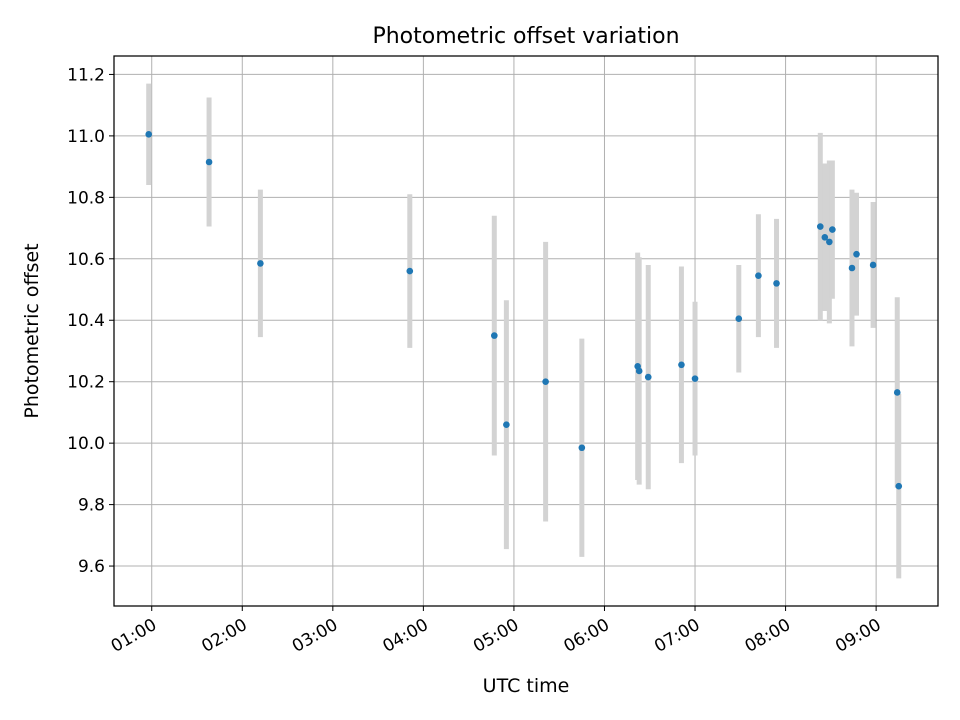 Image resolution: width=960 pixels, height=720 pixels. I want to click on y-axis-ticks: 9.6 9.8 10.0 10.2 10.4 10.6 10.8 11.0 11.2, so click(90, 321).